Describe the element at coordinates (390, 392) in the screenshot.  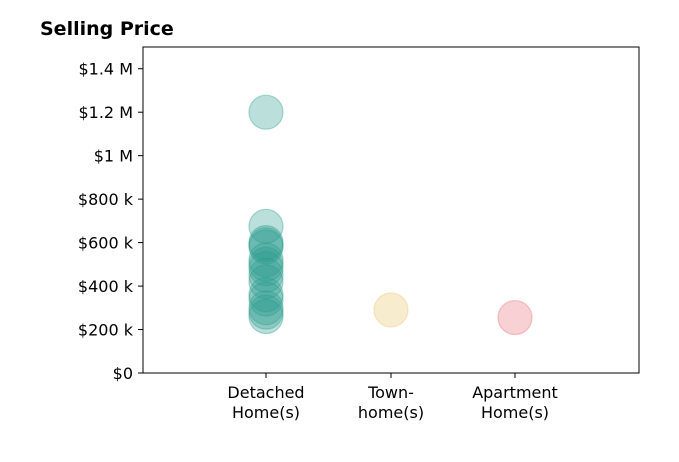
I see `x-tick-label-line: Town-` at that location.